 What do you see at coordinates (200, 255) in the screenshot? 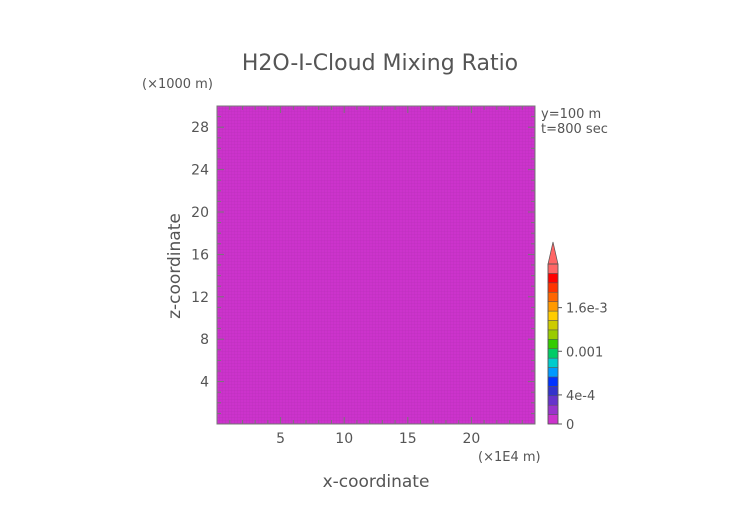
I see `y-tick-label: 16` at bounding box center [200, 255].